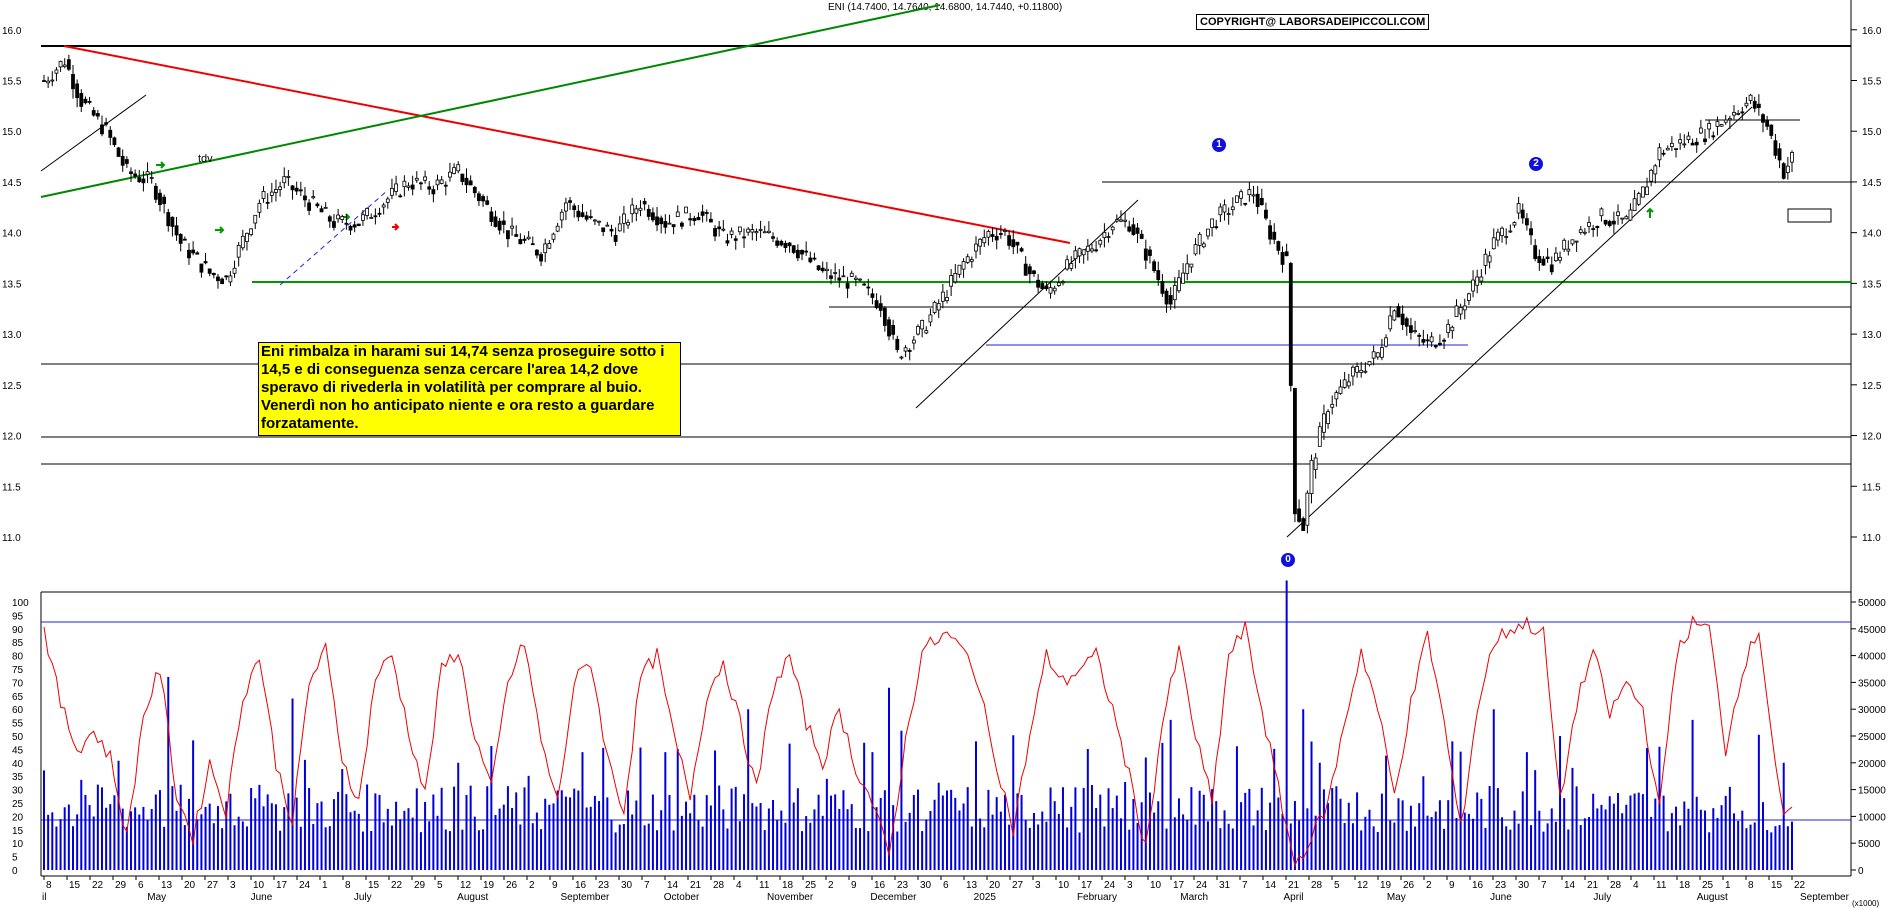 The height and width of the screenshot is (908, 1890). I want to click on vol-tick-label: 15000, so click(1872, 791).